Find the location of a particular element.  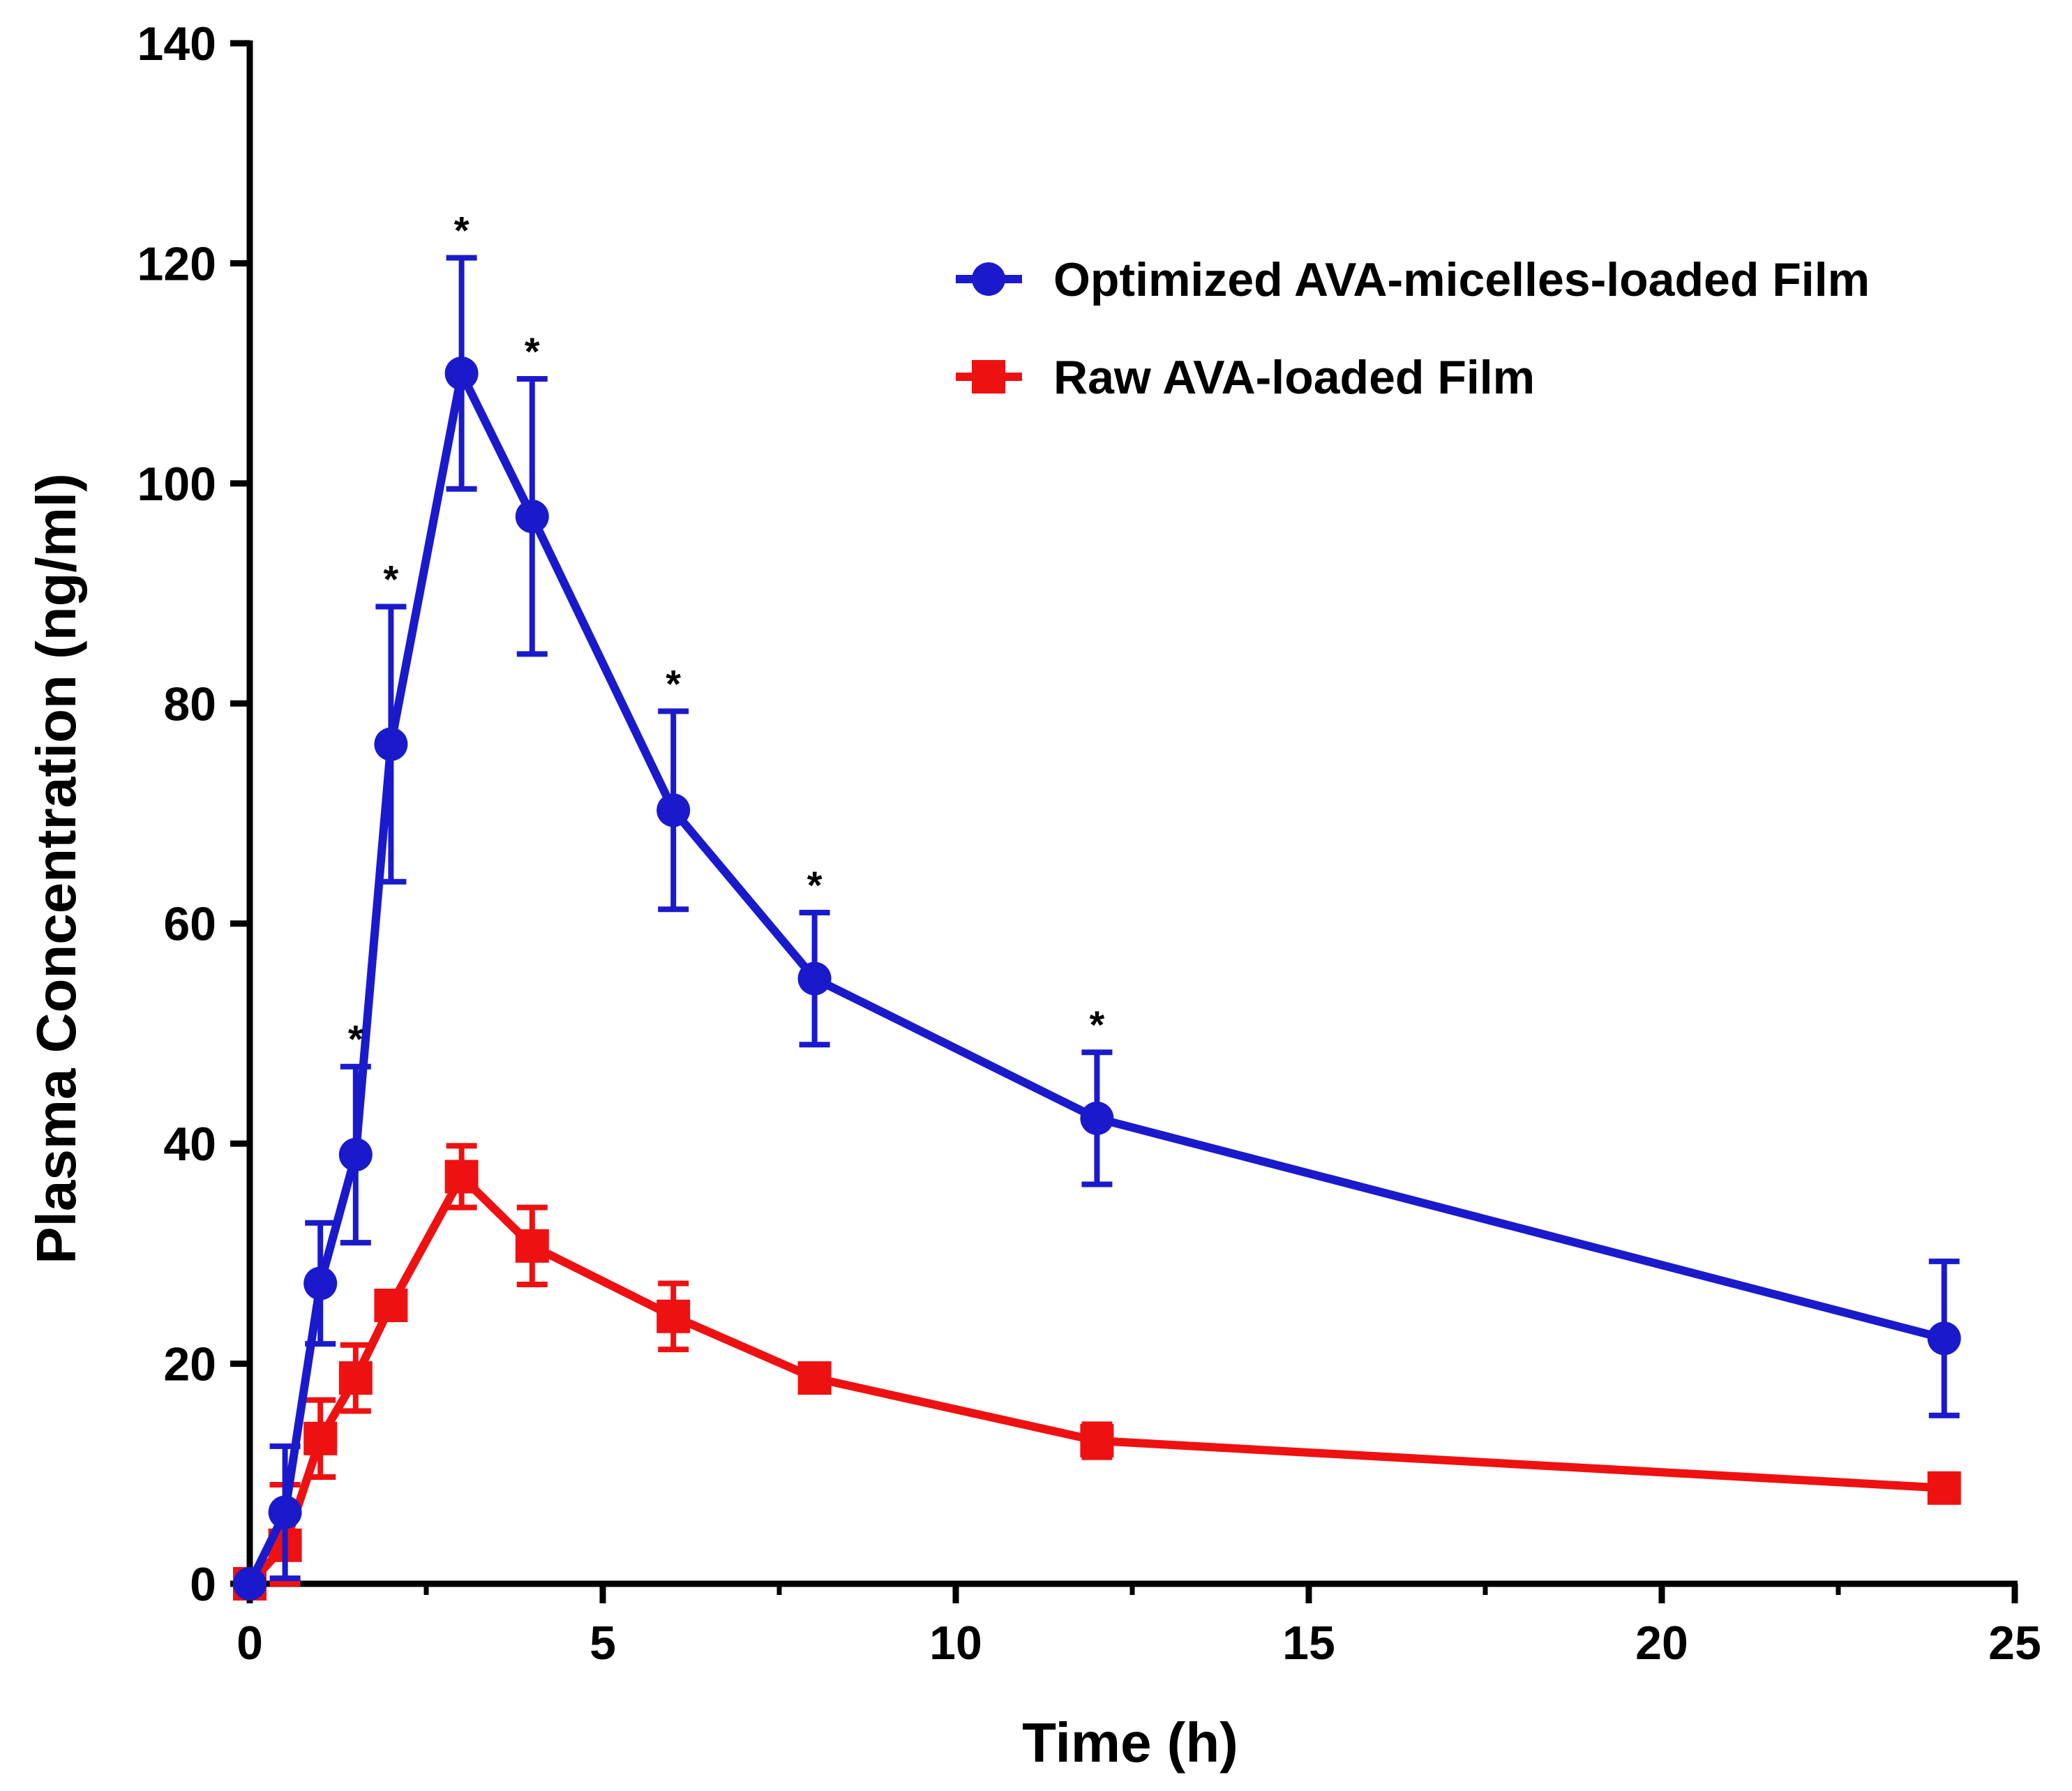

x-tick-label: 0 is located at coordinates (250, 1643).